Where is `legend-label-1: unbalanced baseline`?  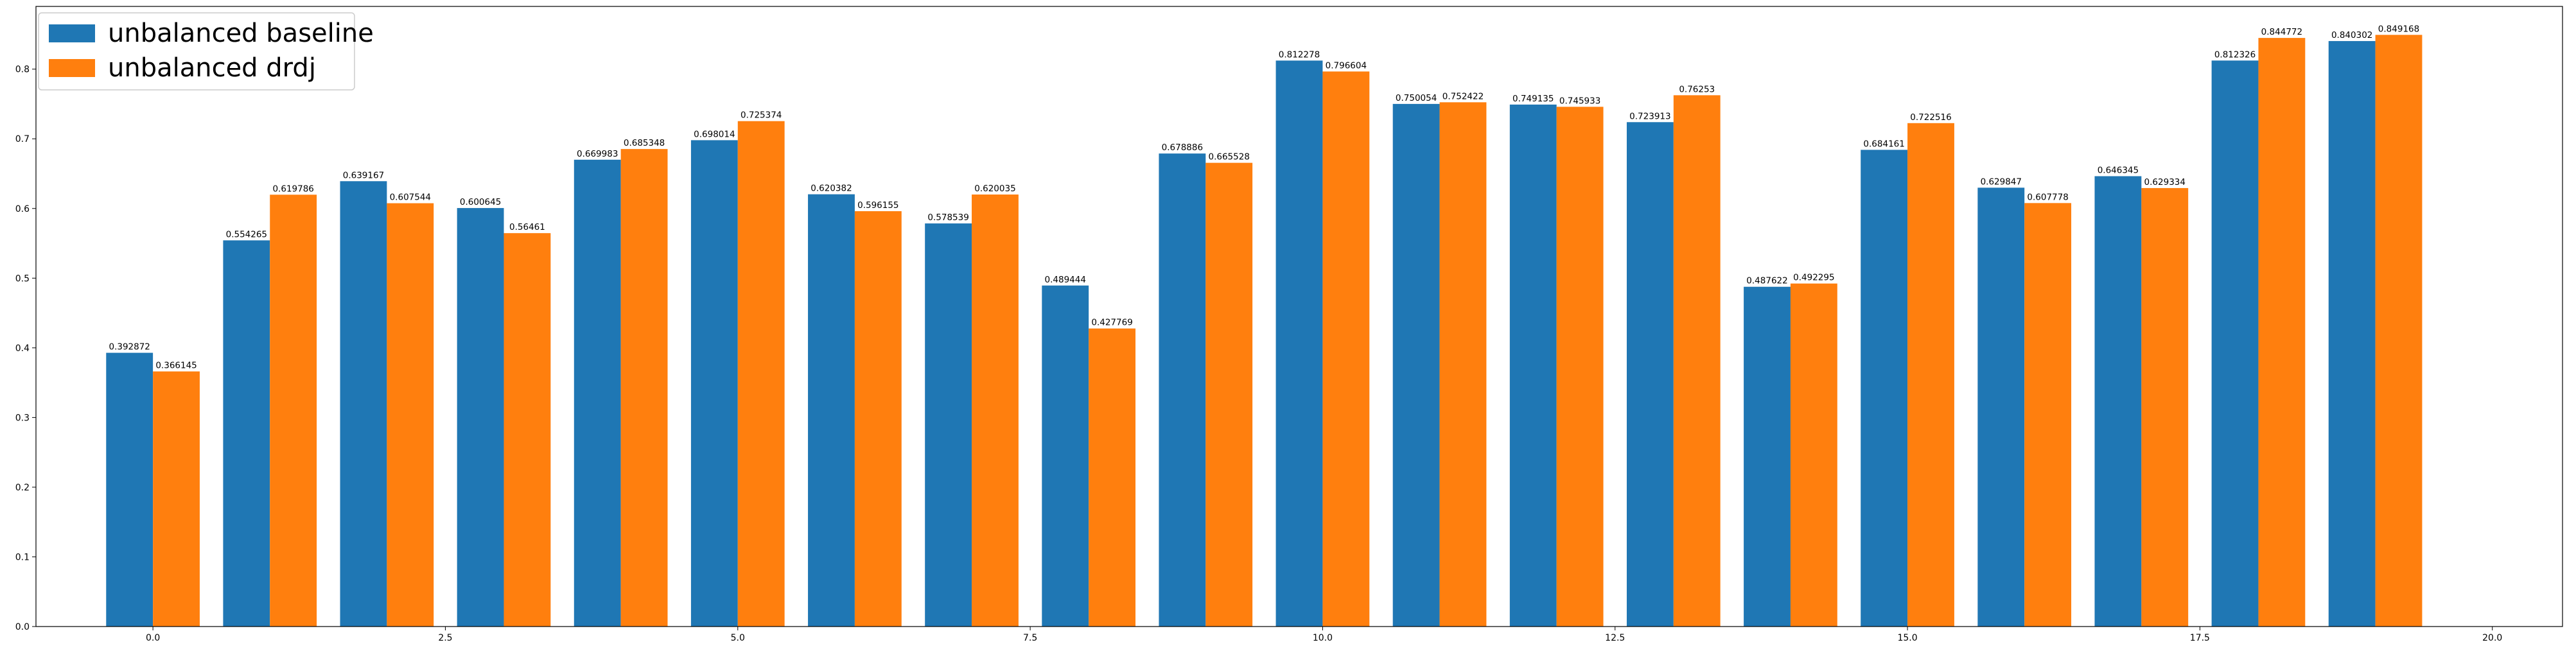
legend-label-1: unbalanced baseline is located at coordinates (241, 33).